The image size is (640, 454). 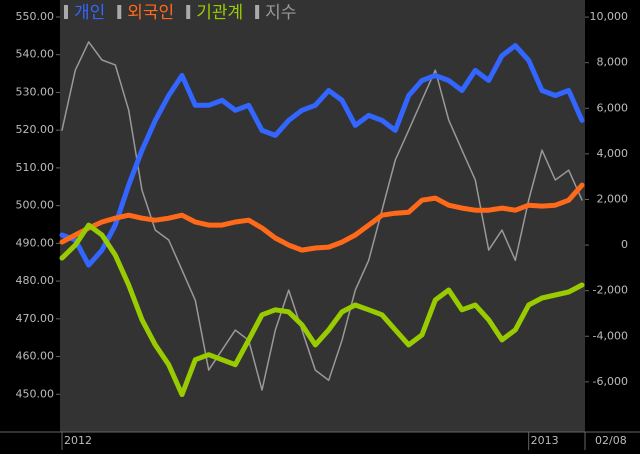 I want to click on y2-tick-label: 8,000, so click(x=613, y=62).